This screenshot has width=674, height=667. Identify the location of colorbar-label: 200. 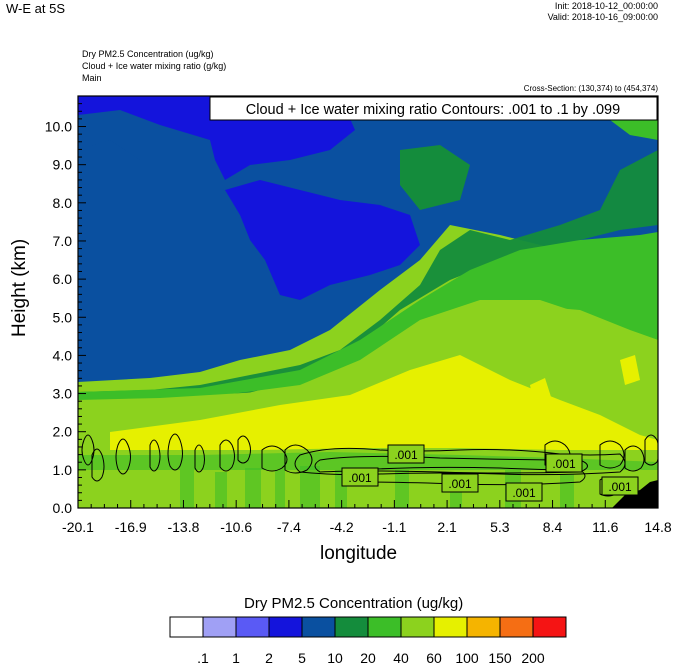
(533, 658).